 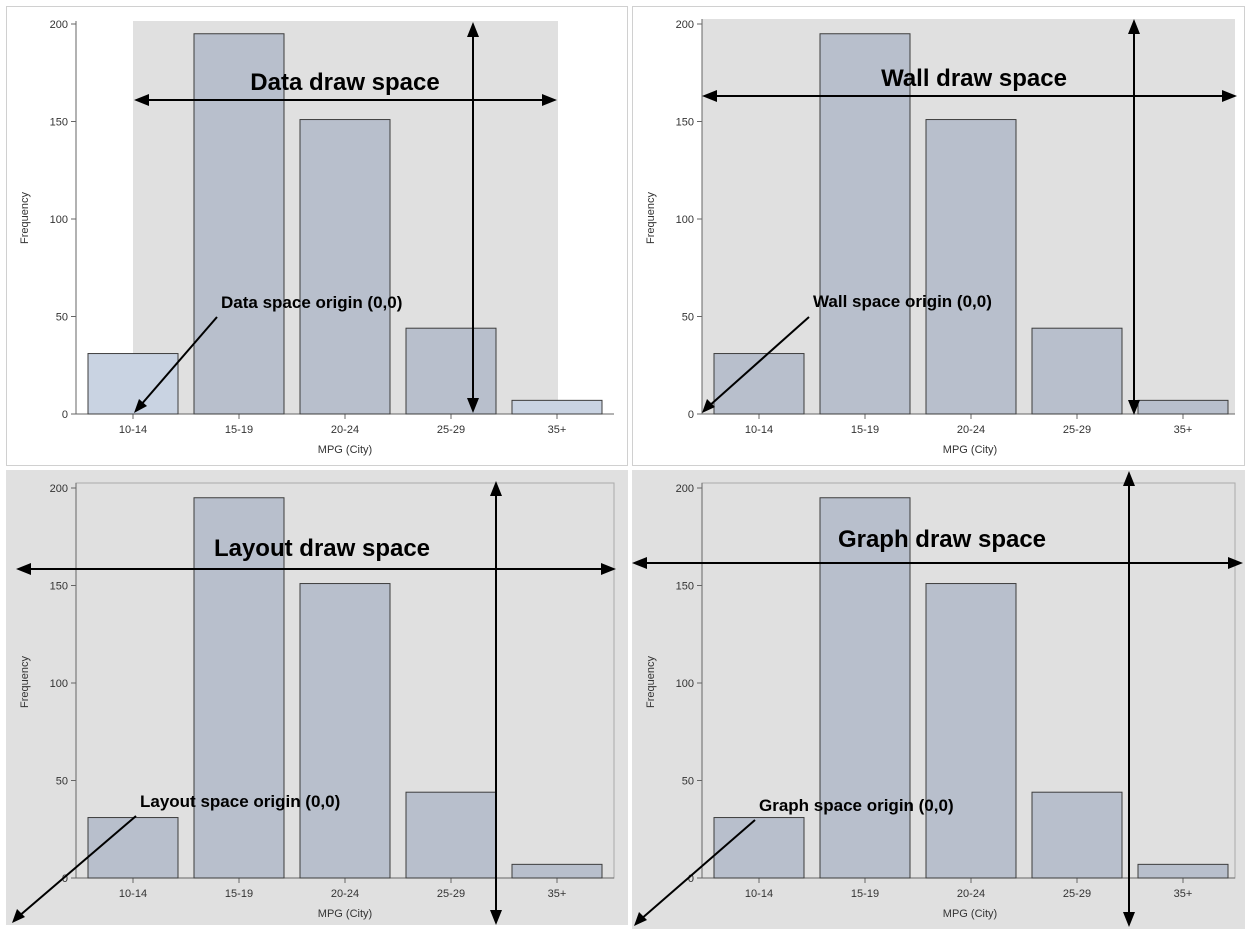 What do you see at coordinates (942, 539) in the screenshot?
I see `annotation-title: Graph draw space` at bounding box center [942, 539].